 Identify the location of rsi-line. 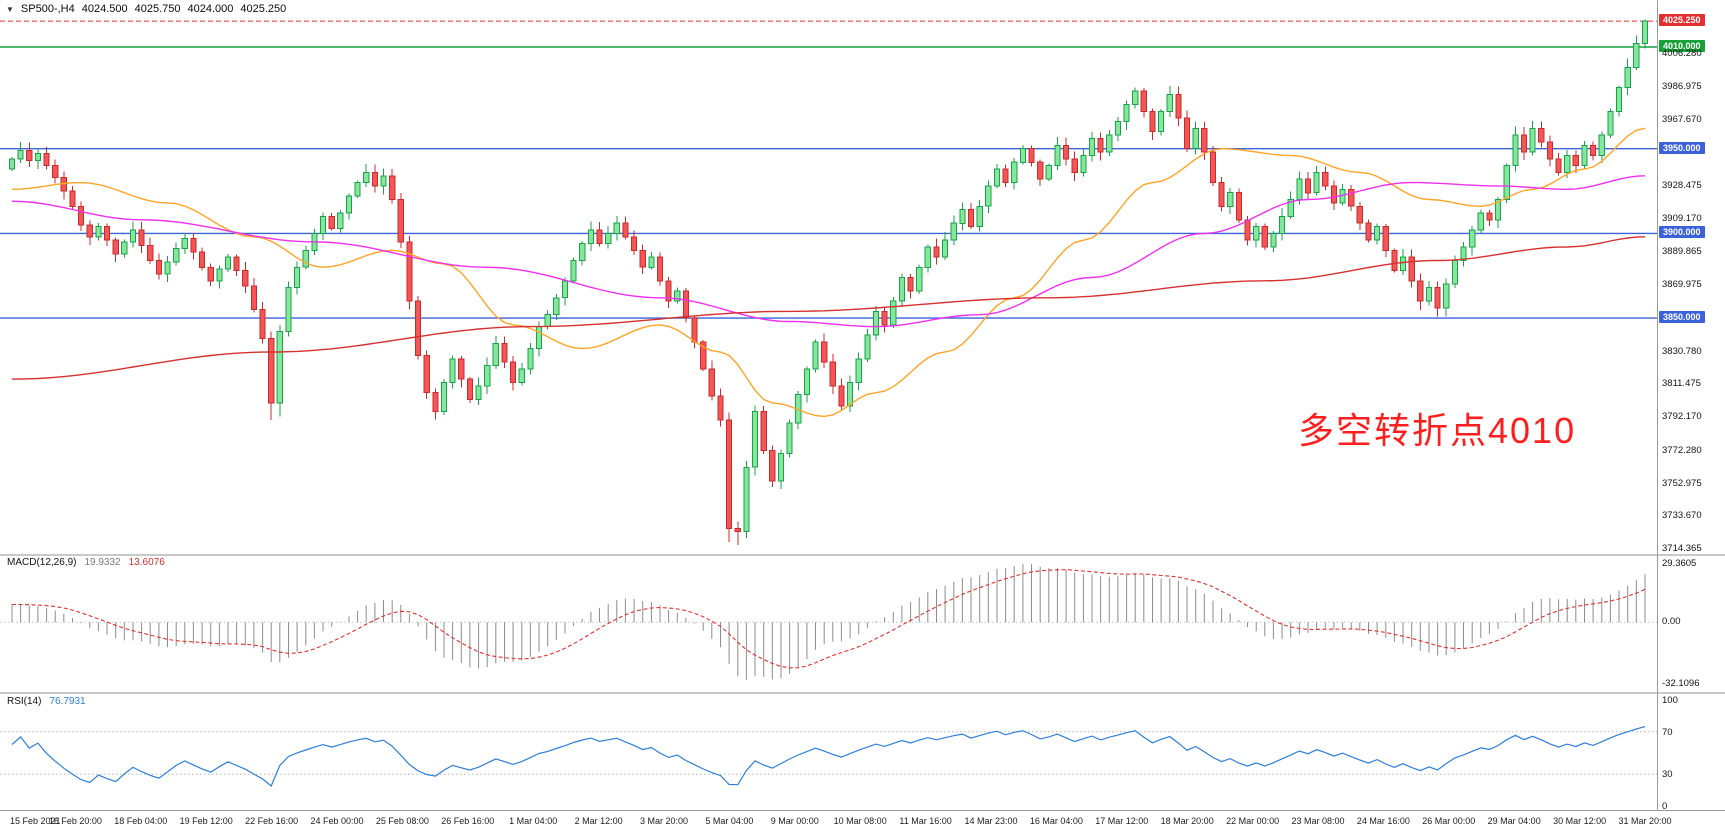
(828, 756).